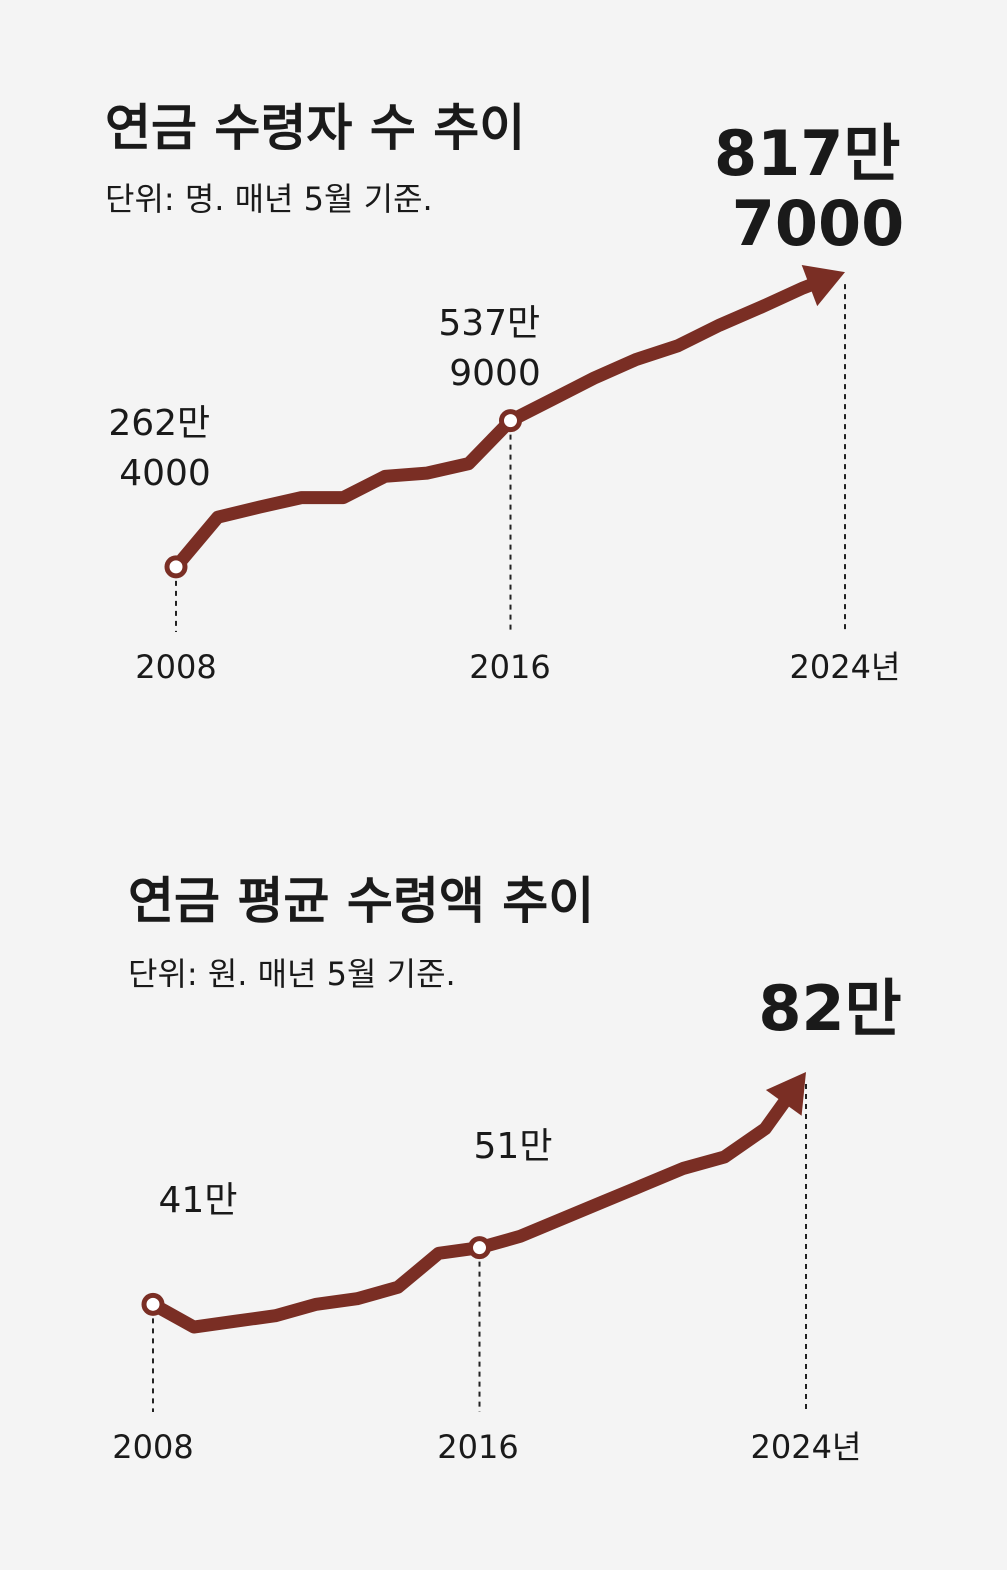 The image size is (1007, 1570). I want to click on chart2-annotation-2008: 41만, so click(198, 1200).